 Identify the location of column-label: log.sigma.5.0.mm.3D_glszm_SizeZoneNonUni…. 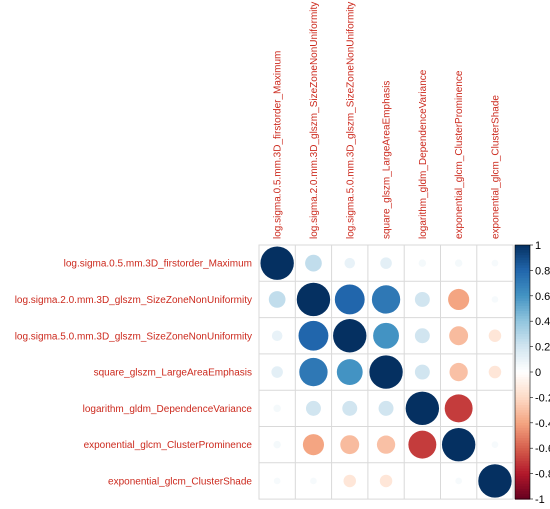
(350, 120).